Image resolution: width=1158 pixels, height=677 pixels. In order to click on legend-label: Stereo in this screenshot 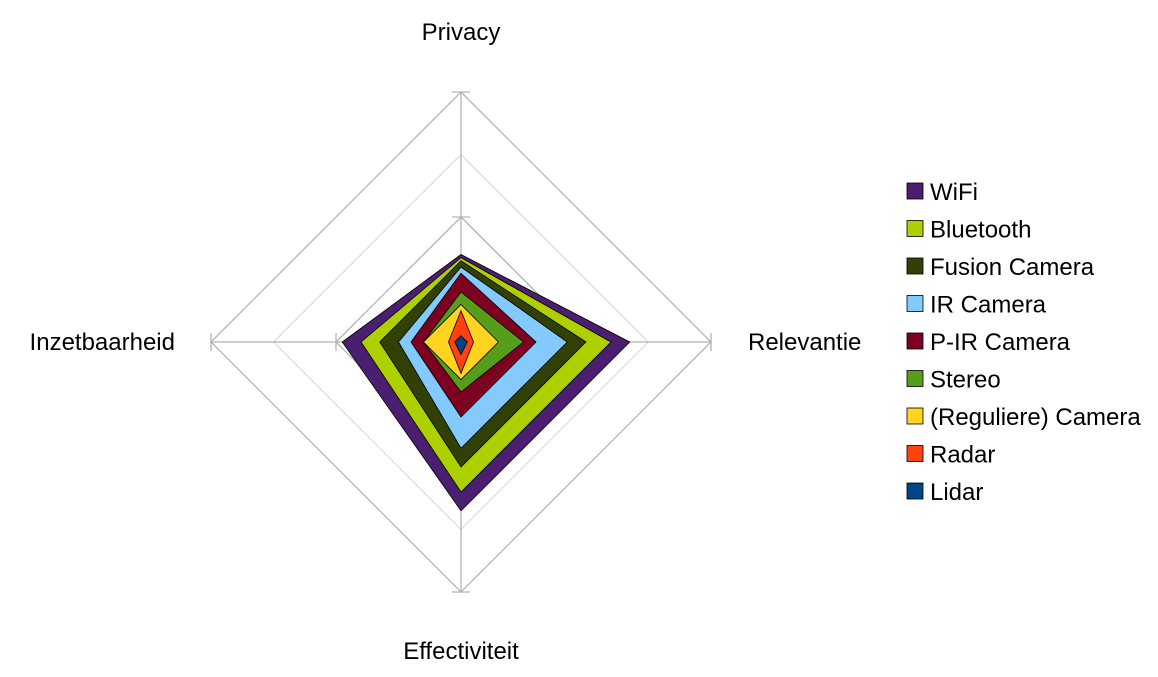, I will do `click(965, 380)`.